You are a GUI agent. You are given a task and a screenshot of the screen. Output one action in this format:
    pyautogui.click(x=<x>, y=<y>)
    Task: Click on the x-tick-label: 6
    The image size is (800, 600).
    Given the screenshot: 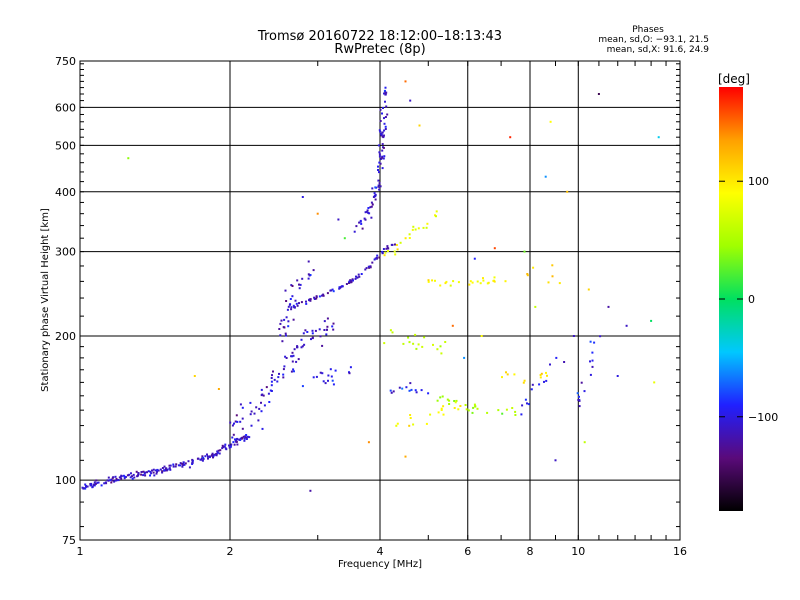 What is the action you would take?
    pyautogui.click(x=467, y=551)
    